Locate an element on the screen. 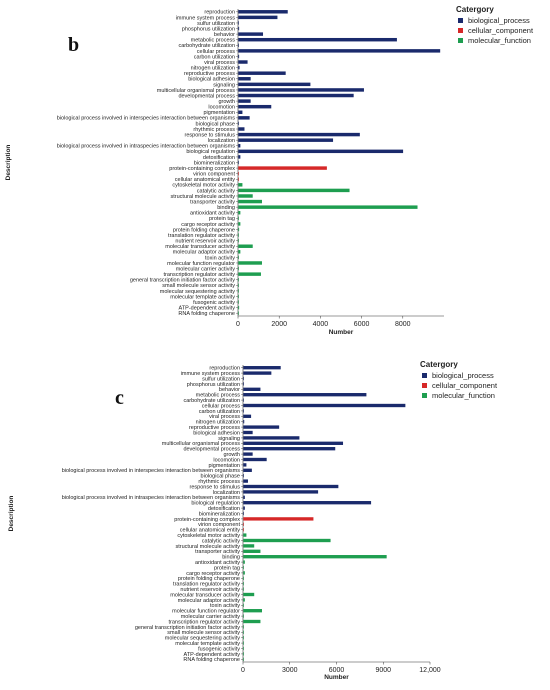 This screenshot has height=690, width=550. panel-c-y-axis-title: Description is located at coordinates (11, 514).